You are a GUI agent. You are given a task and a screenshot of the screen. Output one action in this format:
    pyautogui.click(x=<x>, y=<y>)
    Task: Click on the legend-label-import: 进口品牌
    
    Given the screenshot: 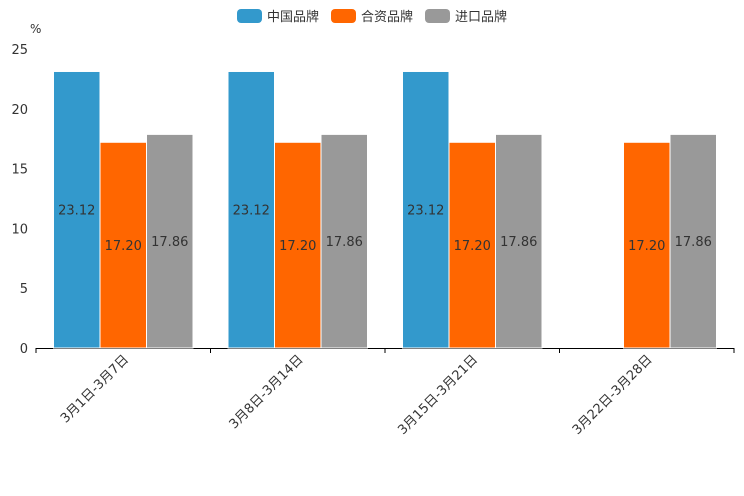 What is the action you would take?
    pyautogui.click(x=481, y=17)
    